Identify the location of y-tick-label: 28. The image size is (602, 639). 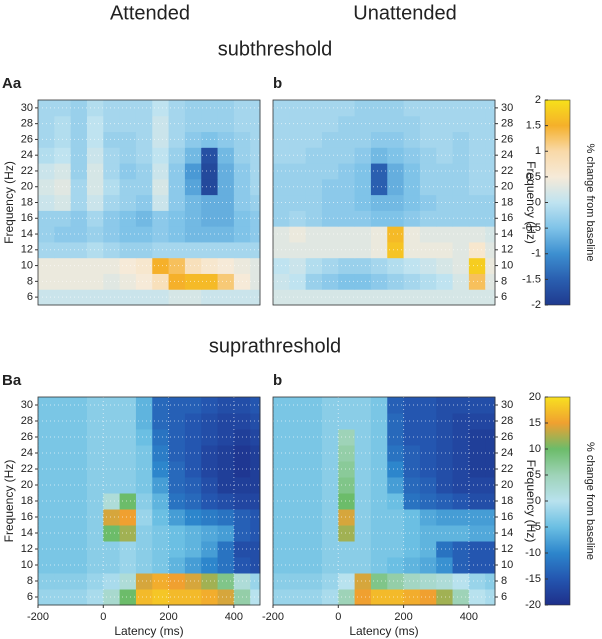
(27, 421).